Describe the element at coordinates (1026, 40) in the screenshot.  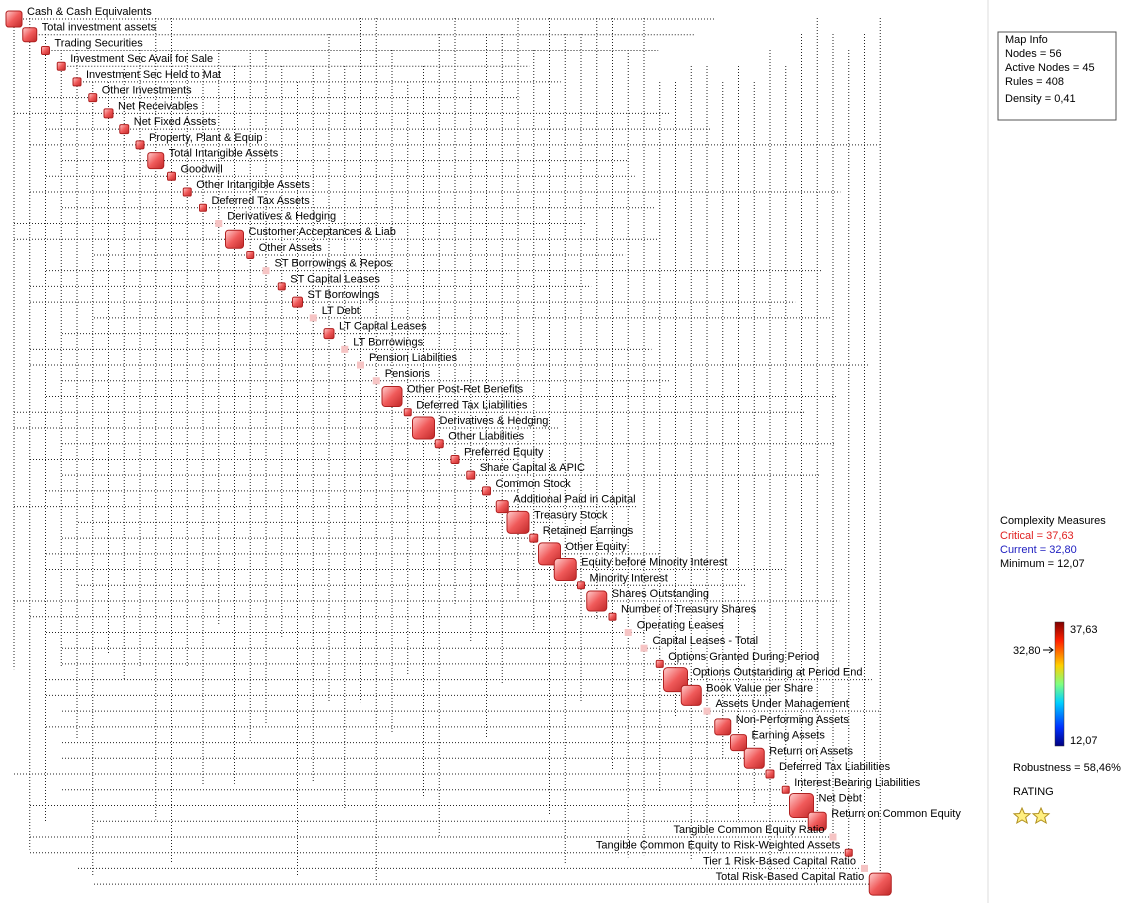
I see `map-info-title: Map Info` at that location.